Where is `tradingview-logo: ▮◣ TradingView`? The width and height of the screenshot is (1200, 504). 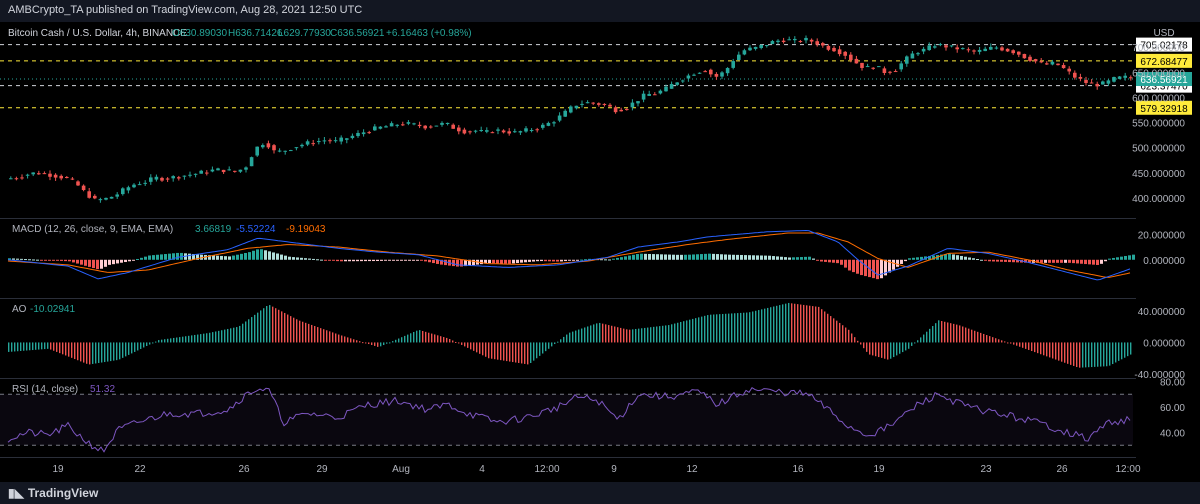 tradingview-logo: ▮◣ TradingView is located at coordinates (53, 493).